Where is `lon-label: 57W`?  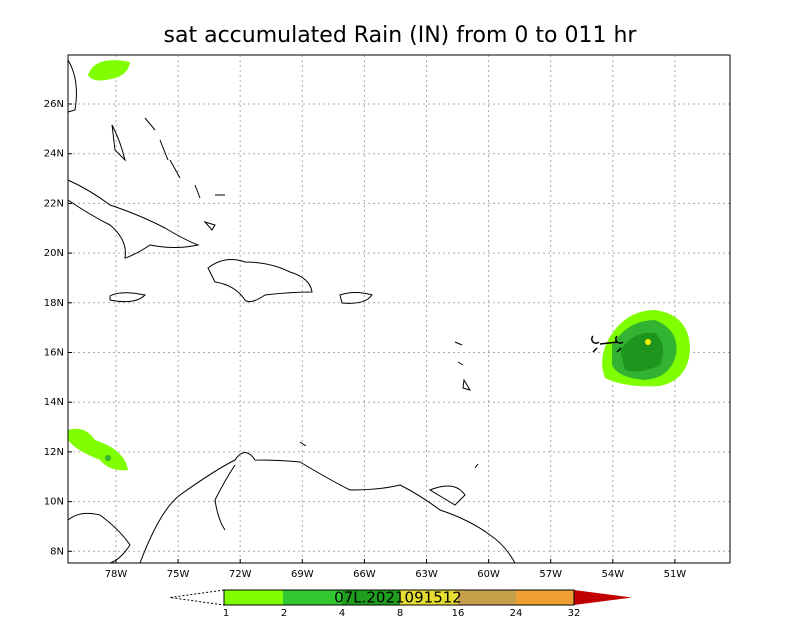
lon-label: 57W is located at coordinates (550, 574).